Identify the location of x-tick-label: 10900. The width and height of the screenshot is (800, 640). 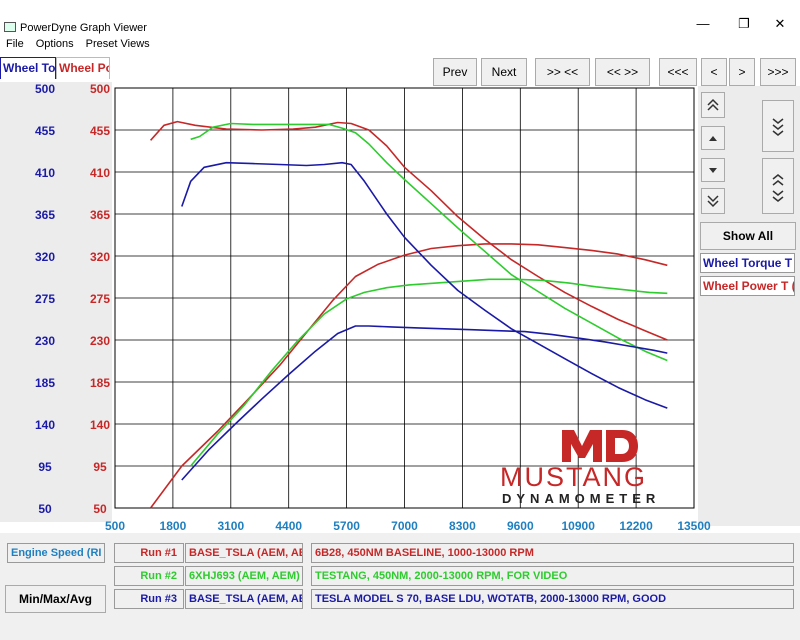
(579, 526).